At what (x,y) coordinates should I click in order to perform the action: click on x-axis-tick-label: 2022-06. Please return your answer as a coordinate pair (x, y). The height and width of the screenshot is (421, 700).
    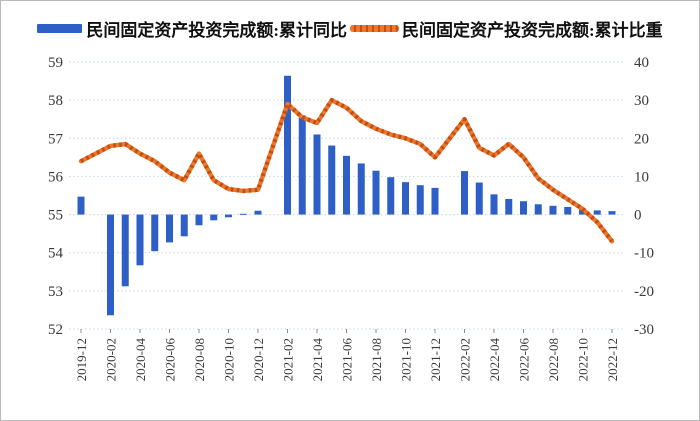
    Looking at the image, I should click on (524, 360).